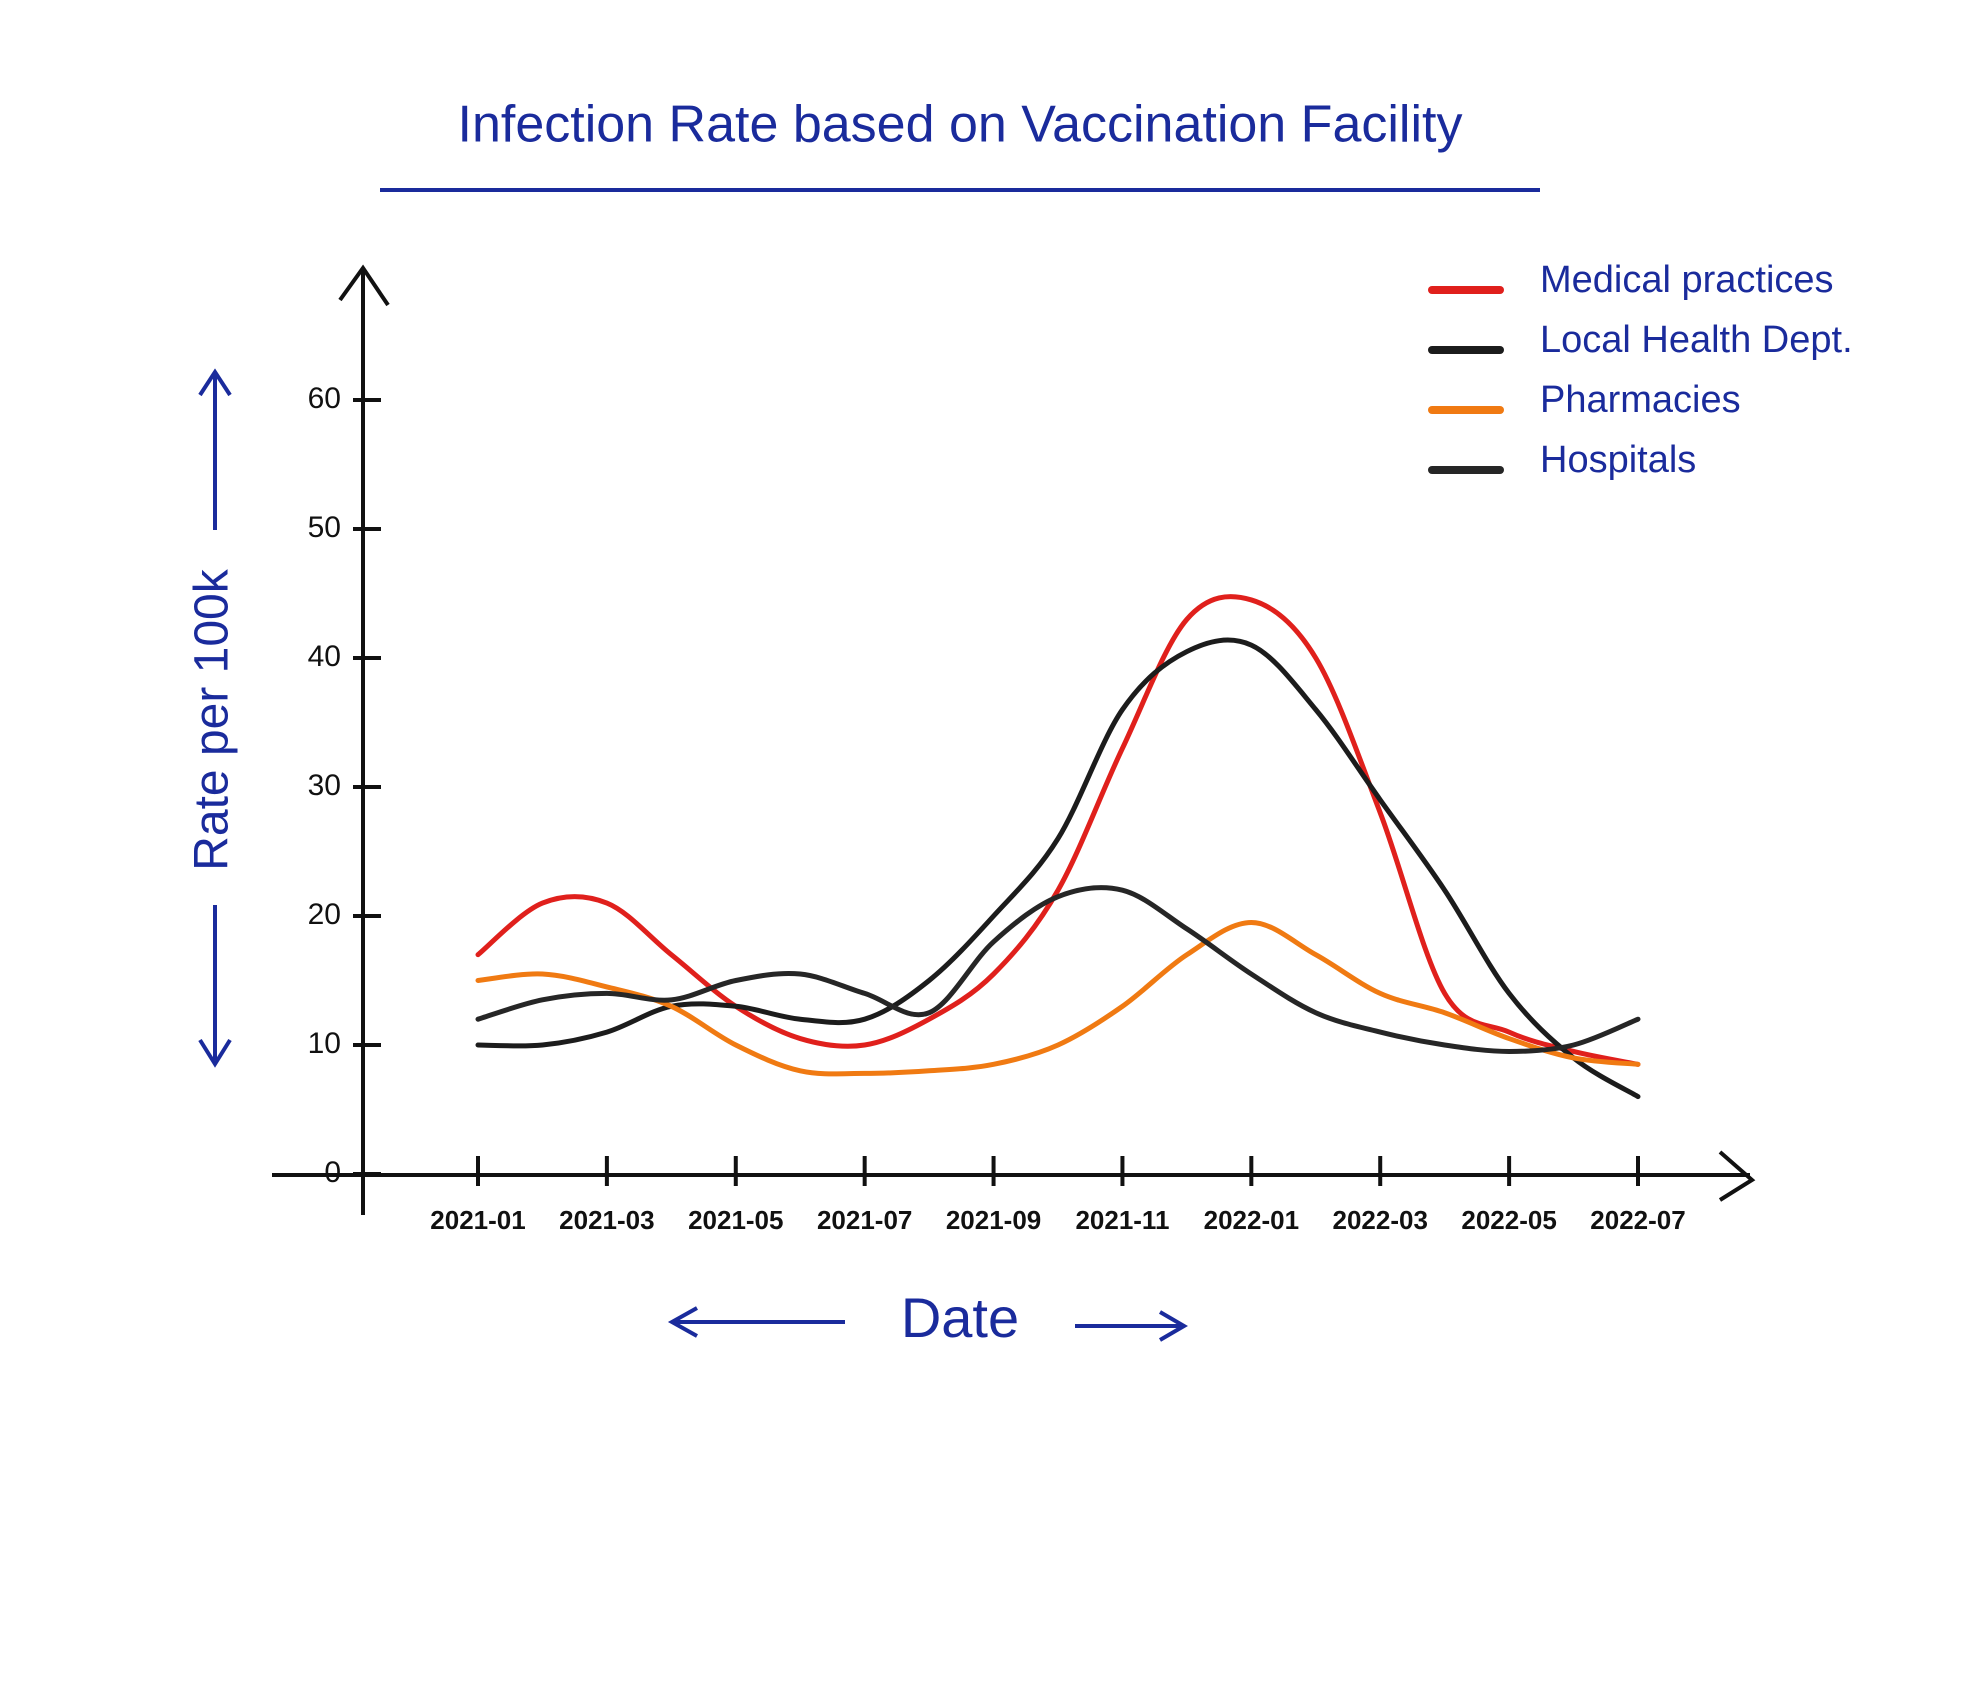 The width and height of the screenshot is (1984, 1684). Describe the element at coordinates (1618, 460) in the screenshot. I see `legend-label: Hospitals` at that location.